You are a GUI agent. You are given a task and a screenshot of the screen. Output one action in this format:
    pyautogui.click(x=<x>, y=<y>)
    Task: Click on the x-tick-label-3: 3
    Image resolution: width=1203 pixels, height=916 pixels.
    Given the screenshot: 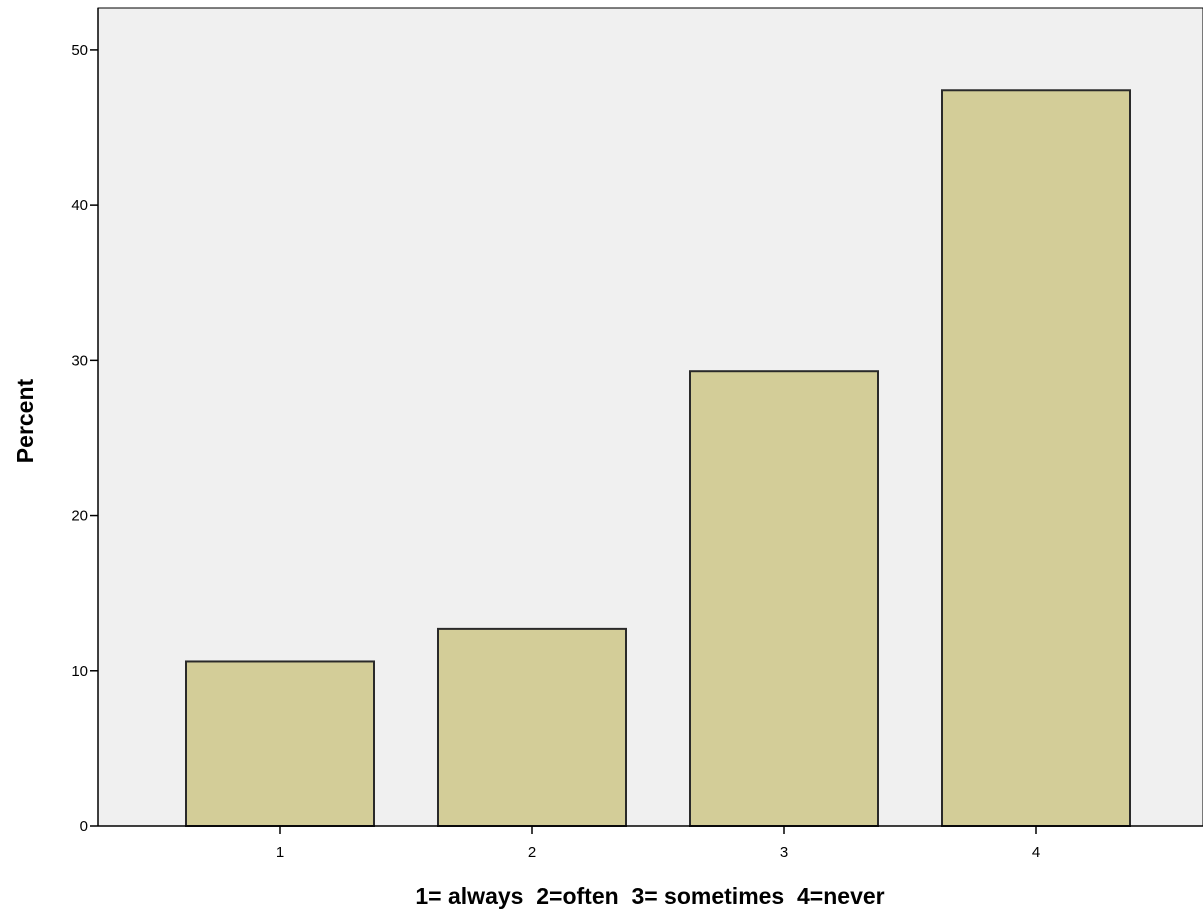 What is the action you would take?
    pyautogui.click(x=784, y=852)
    